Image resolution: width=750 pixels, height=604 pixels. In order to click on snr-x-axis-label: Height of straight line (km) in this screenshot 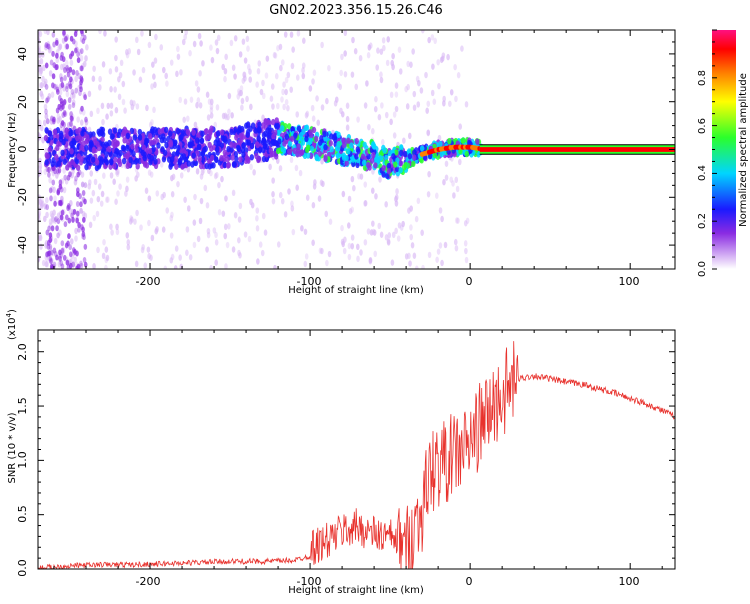, I will do `click(356, 590)`.